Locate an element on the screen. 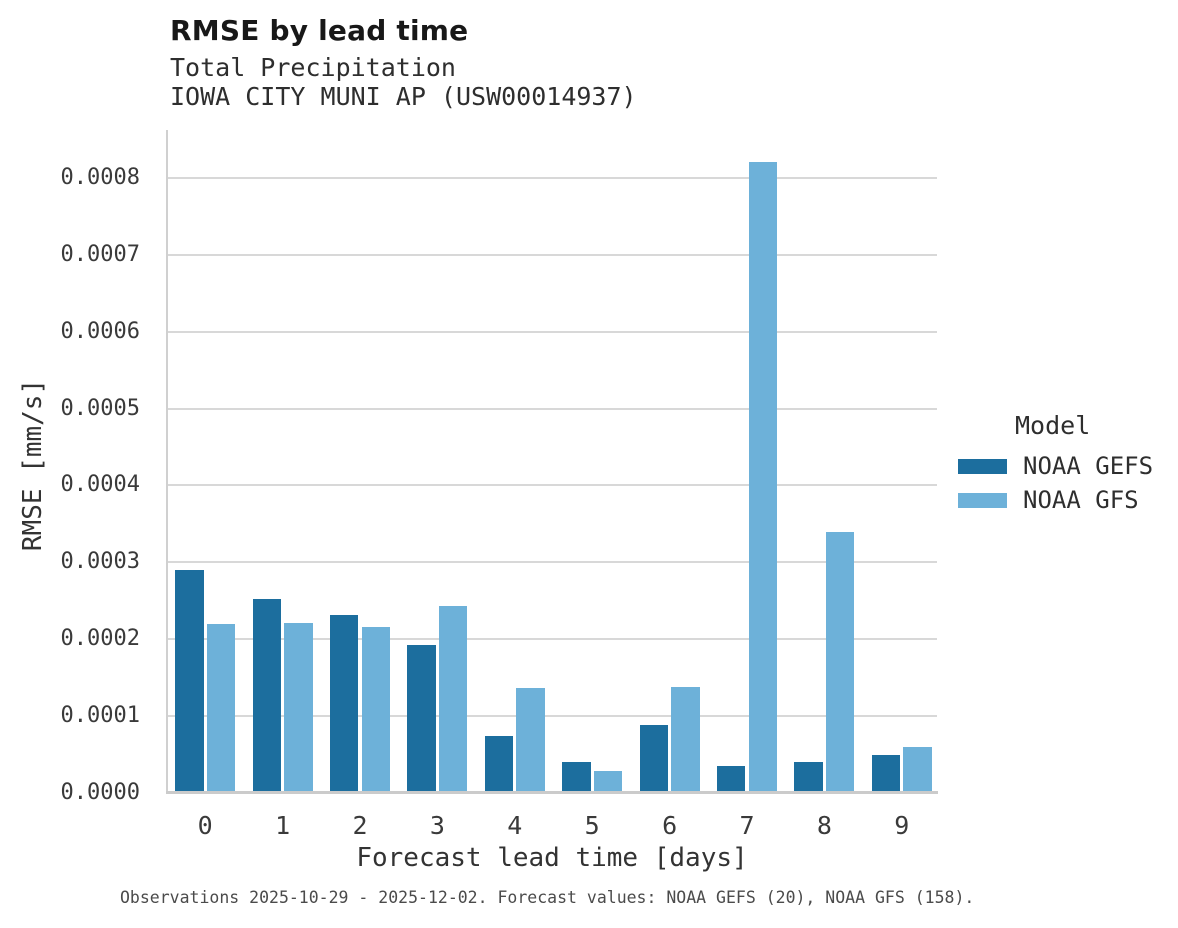  y-tick-label: 0.0007 is located at coordinates (100, 254).